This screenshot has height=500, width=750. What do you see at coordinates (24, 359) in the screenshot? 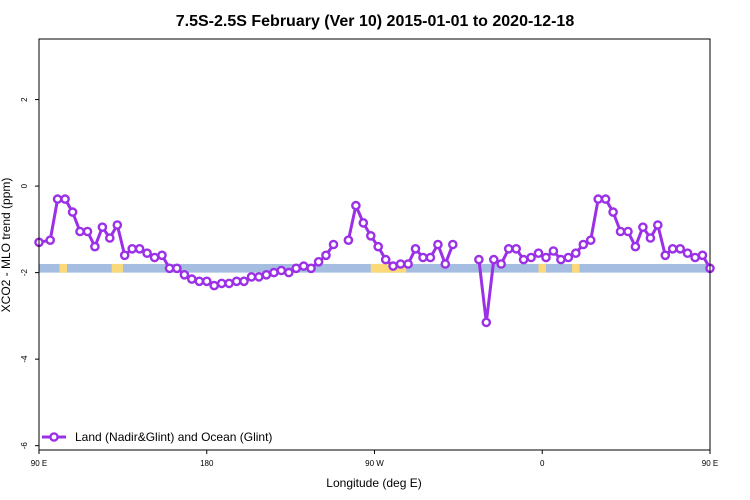
I see `y-tick-label: -4` at bounding box center [24, 359].